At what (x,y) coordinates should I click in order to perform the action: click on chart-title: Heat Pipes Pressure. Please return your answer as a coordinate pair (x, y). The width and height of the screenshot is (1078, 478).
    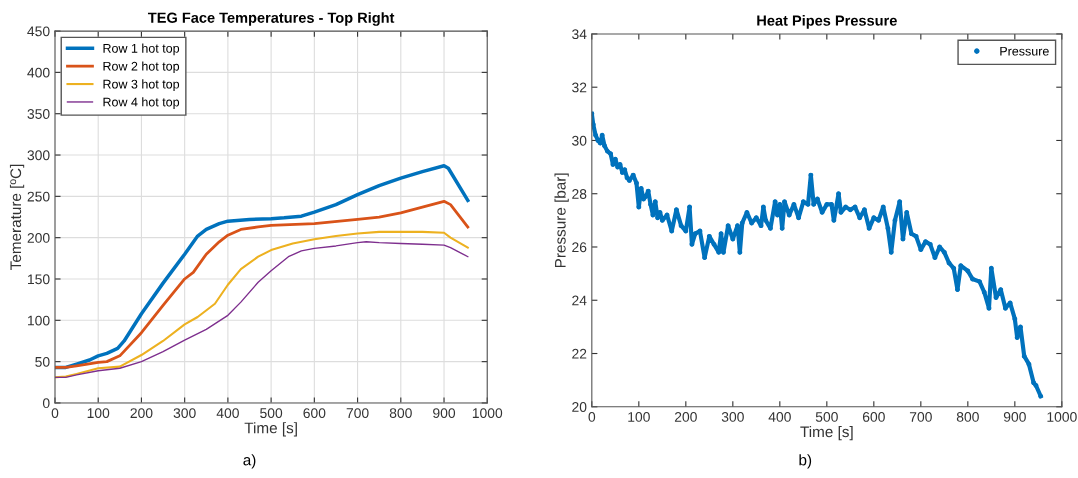
    Looking at the image, I should click on (827, 22).